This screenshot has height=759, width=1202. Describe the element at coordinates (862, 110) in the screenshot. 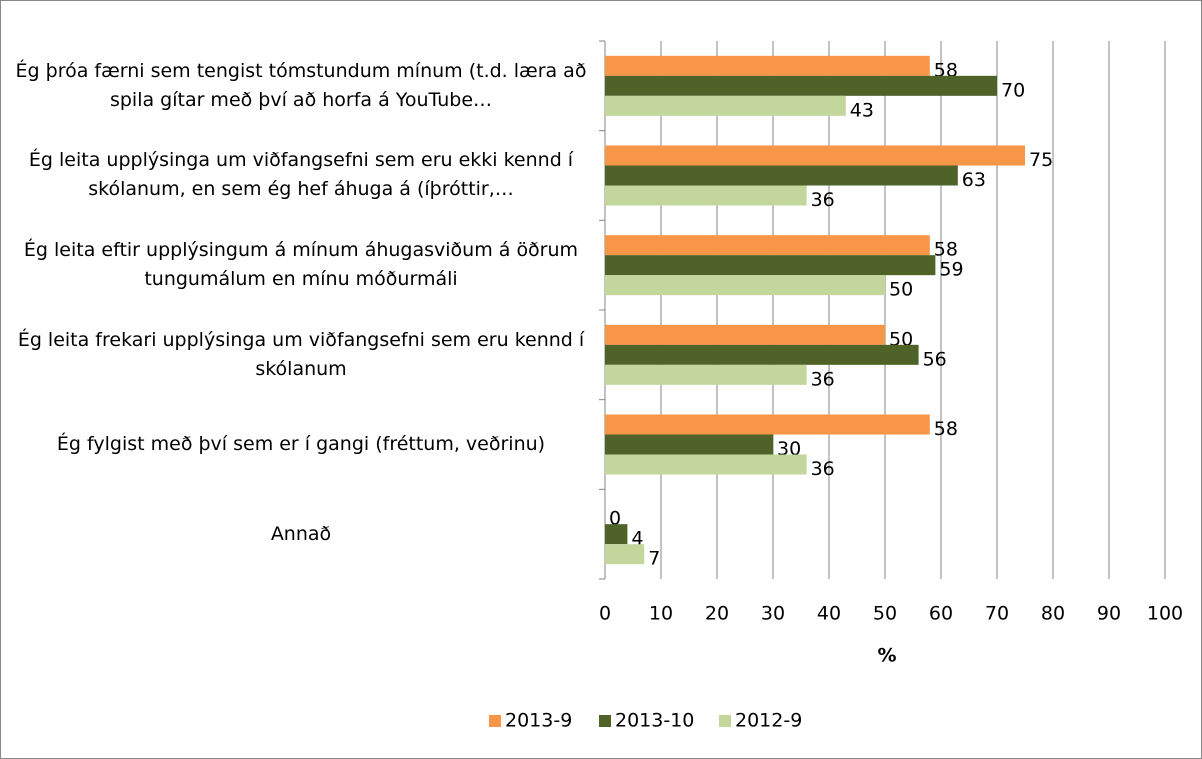

I see `data-label: 43` at that location.